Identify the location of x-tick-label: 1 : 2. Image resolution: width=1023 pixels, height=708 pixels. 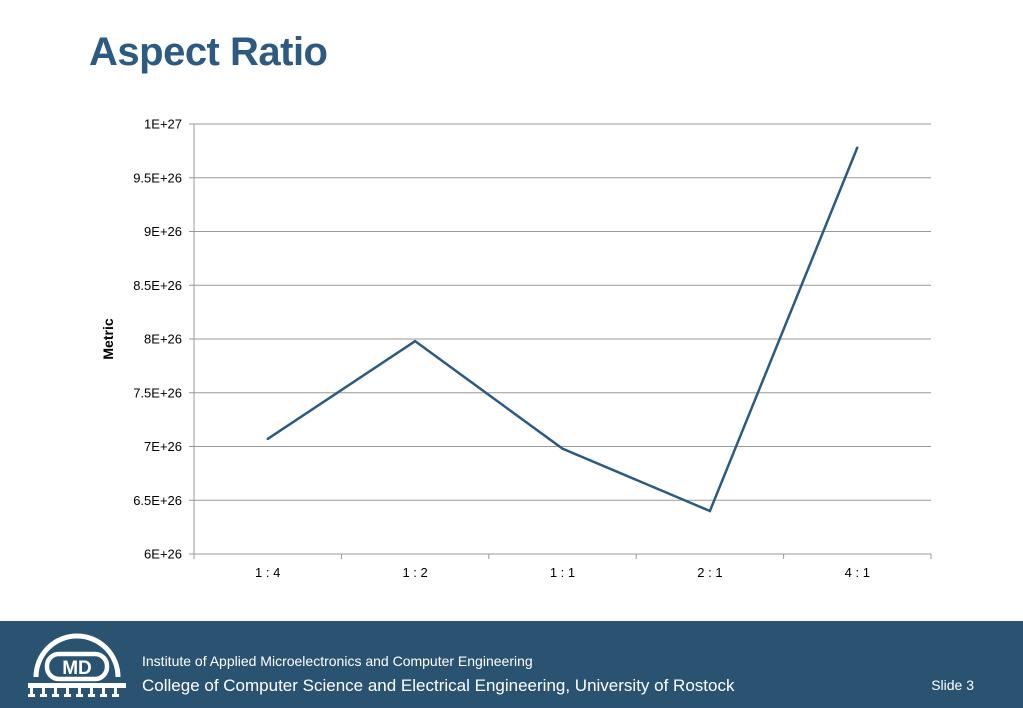
(414, 572).